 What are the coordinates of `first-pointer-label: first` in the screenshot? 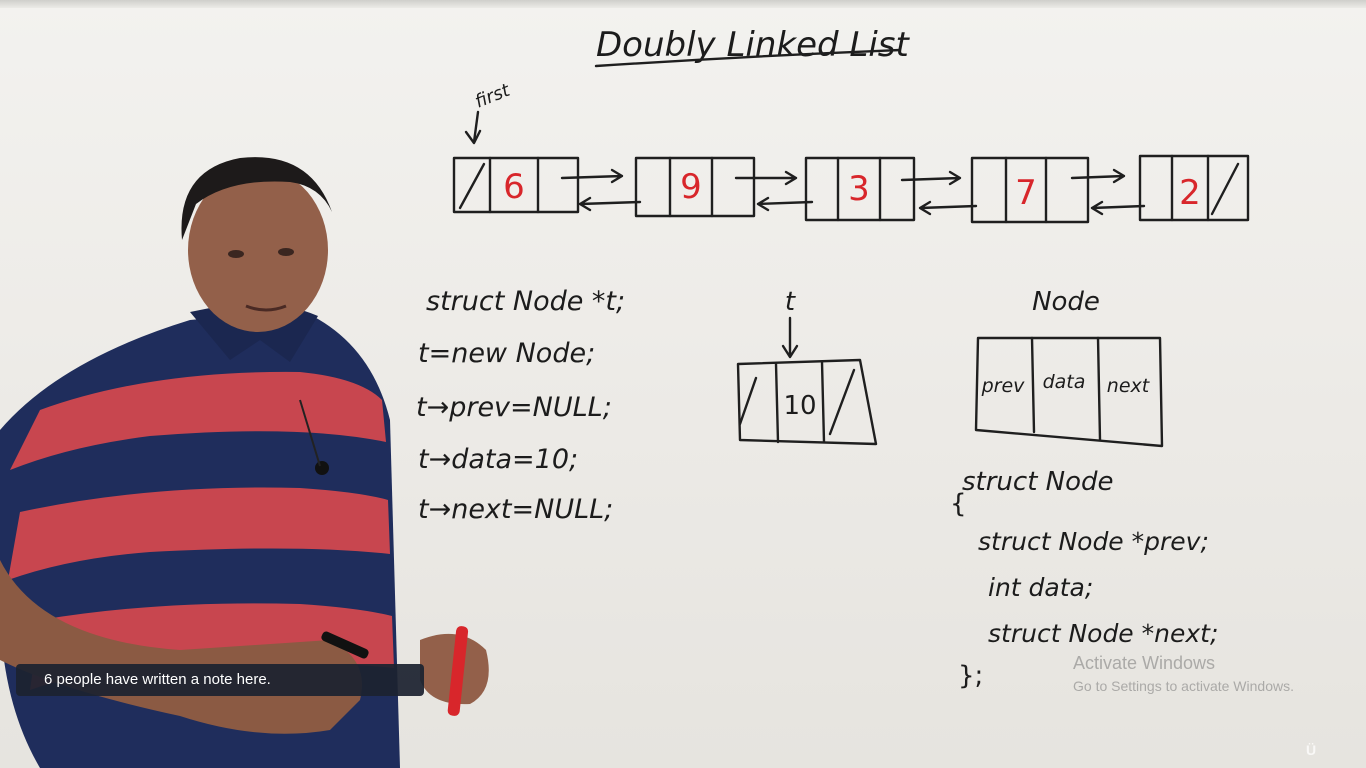 It's located at (493, 96).